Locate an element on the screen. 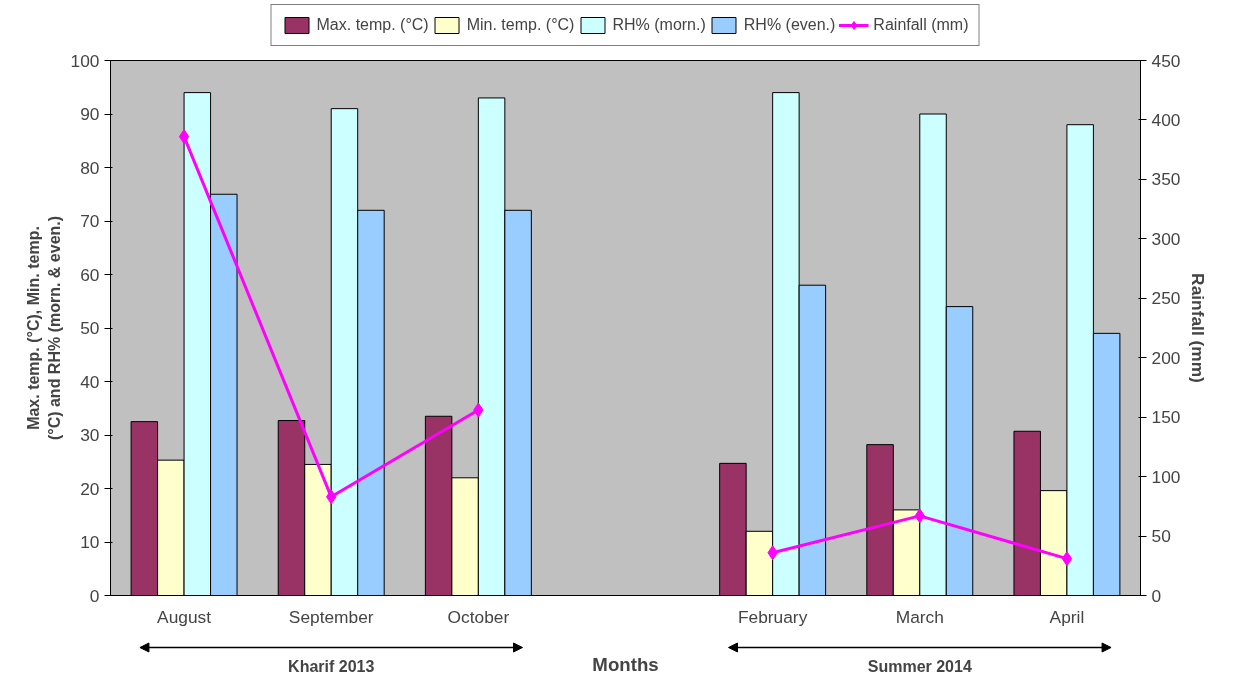 Image resolution: width=1250 pixels, height=700 pixels. y2-tick-label: 350 is located at coordinates (1166, 179).